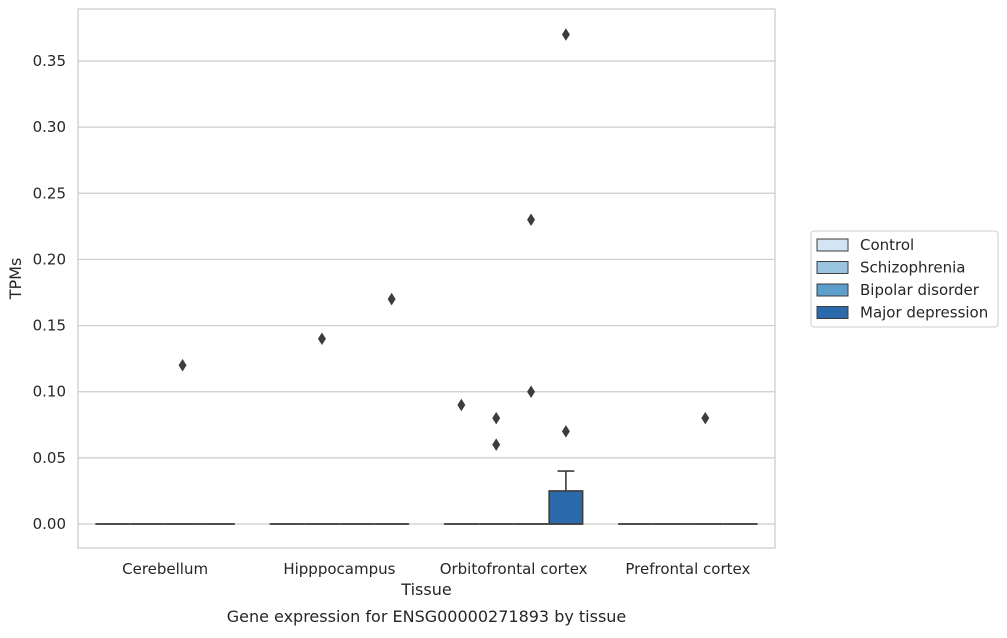  I want to click on y-tick-label: 0.30, so click(49, 127).